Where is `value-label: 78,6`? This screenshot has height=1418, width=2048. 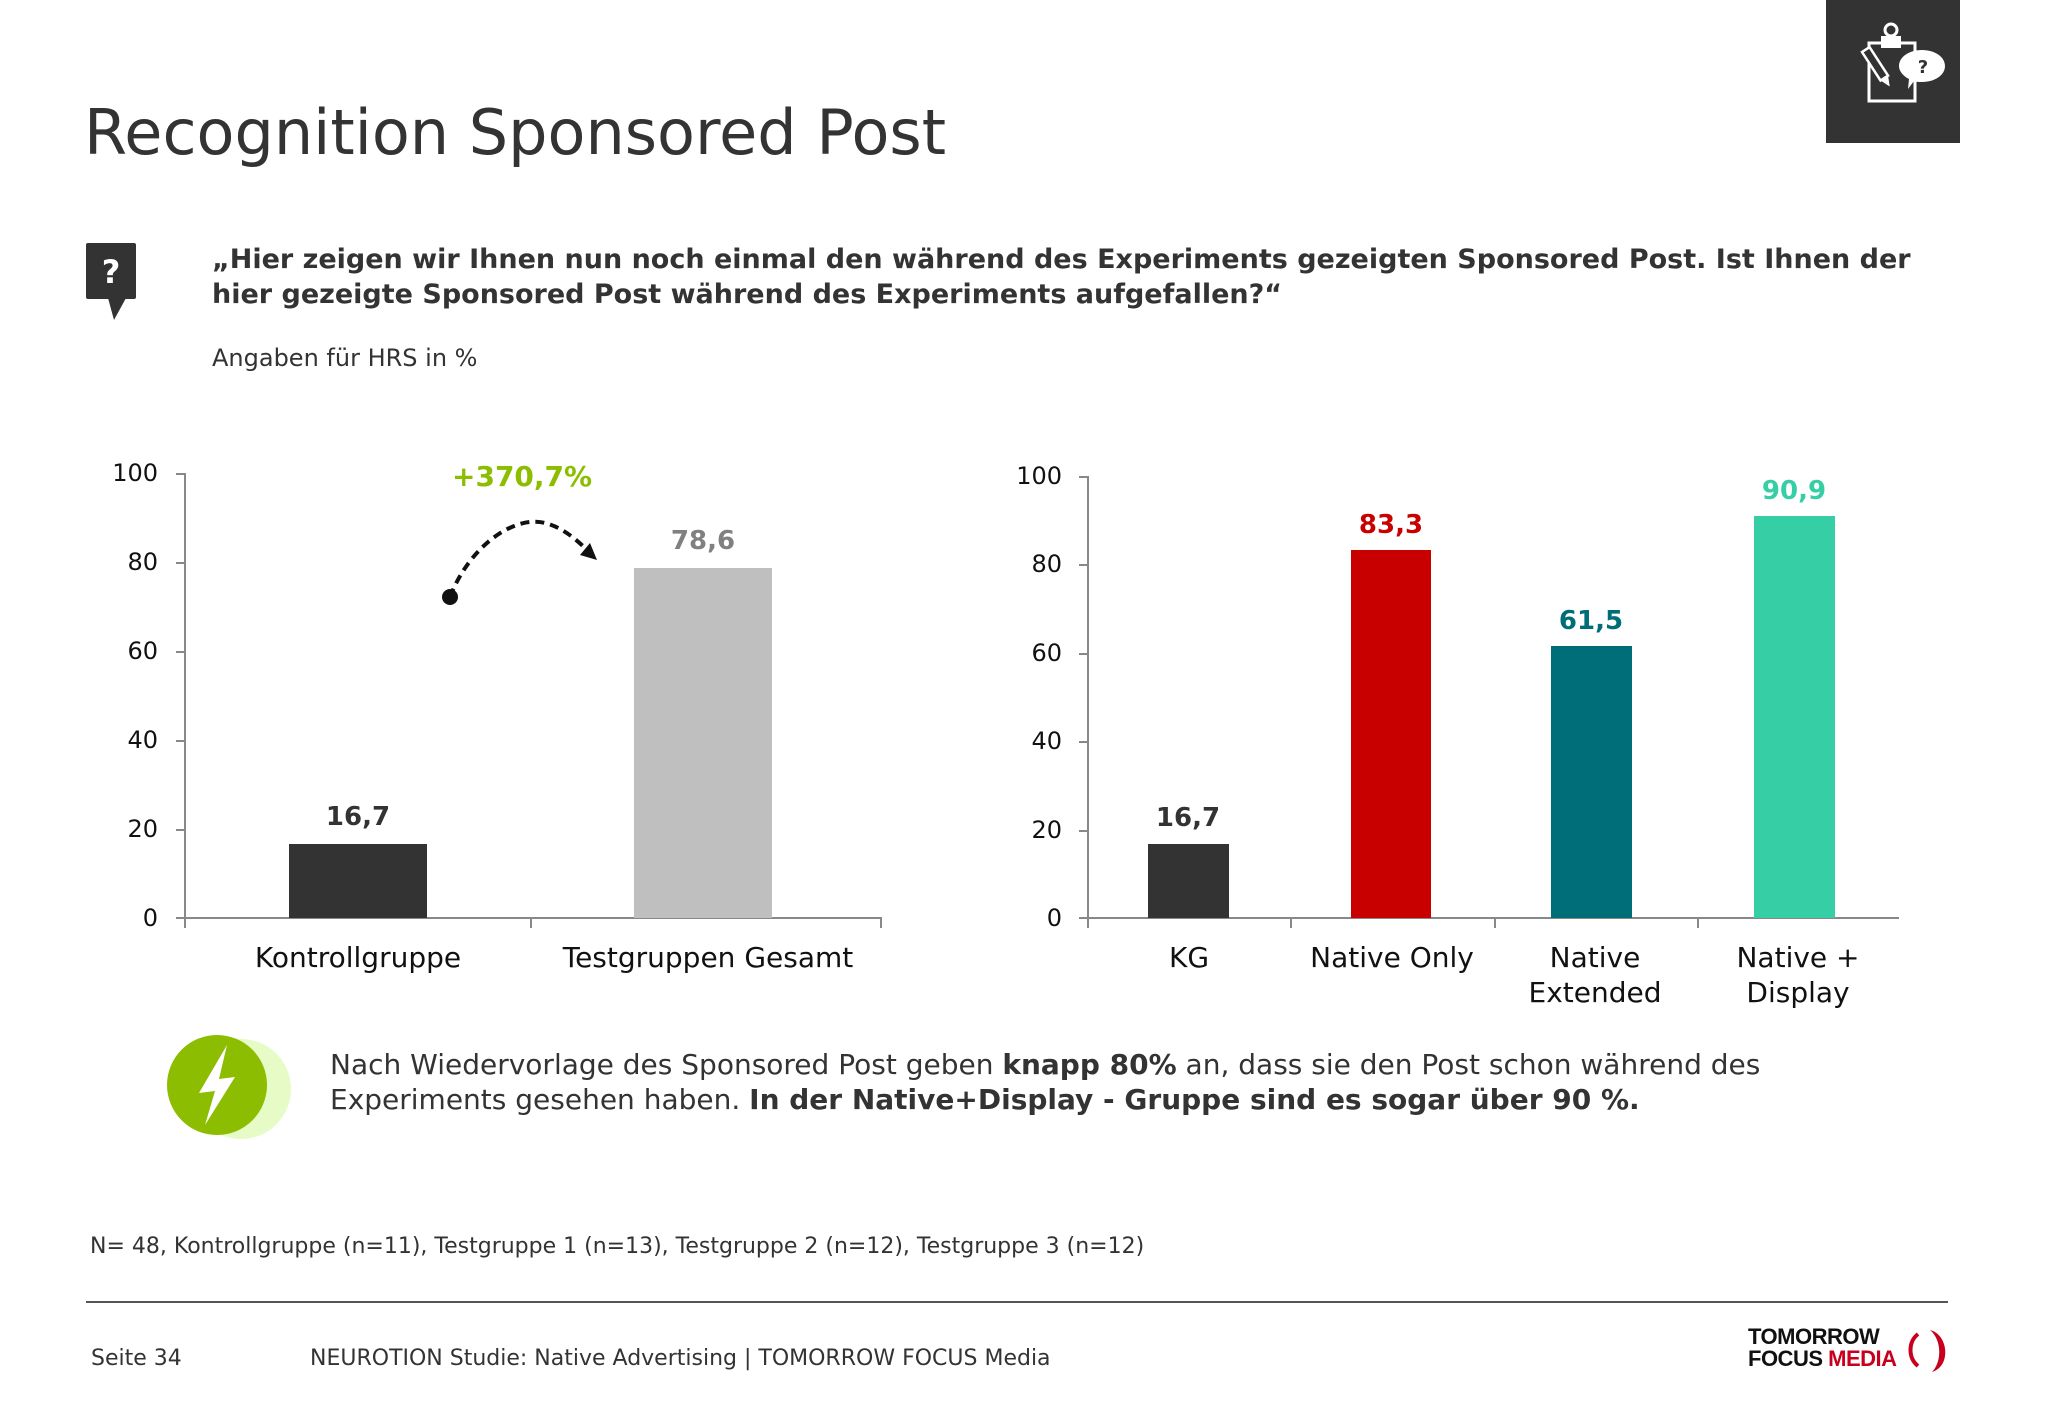
value-label: 78,6 is located at coordinates (703, 541).